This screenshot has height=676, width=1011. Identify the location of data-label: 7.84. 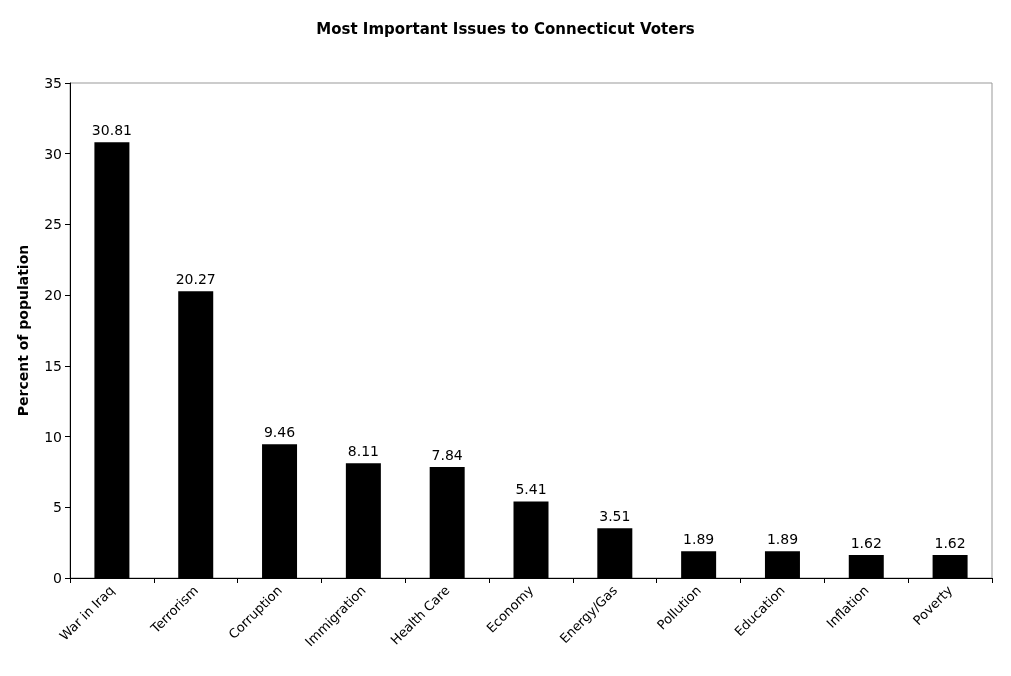
(447, 455).